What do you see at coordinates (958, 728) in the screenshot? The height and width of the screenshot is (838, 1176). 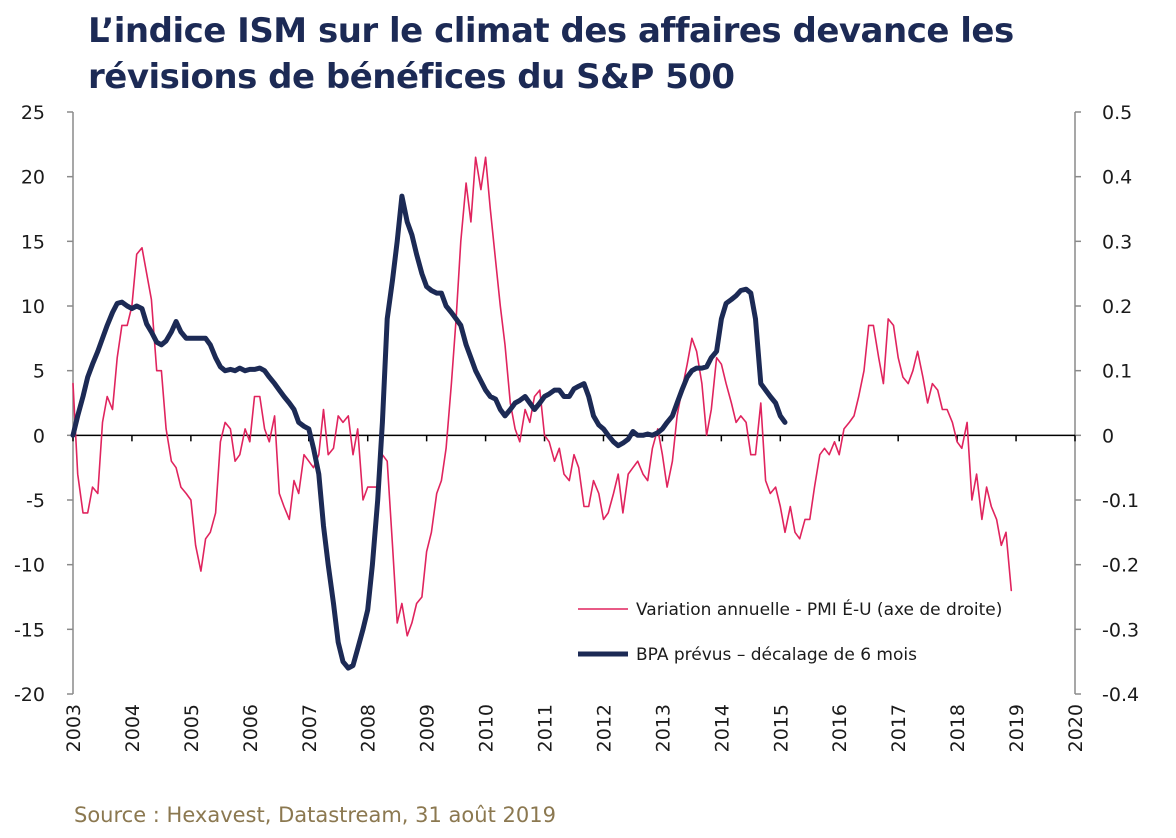 I see `x-tick-label: 2018` at bounding box center [958, 728].